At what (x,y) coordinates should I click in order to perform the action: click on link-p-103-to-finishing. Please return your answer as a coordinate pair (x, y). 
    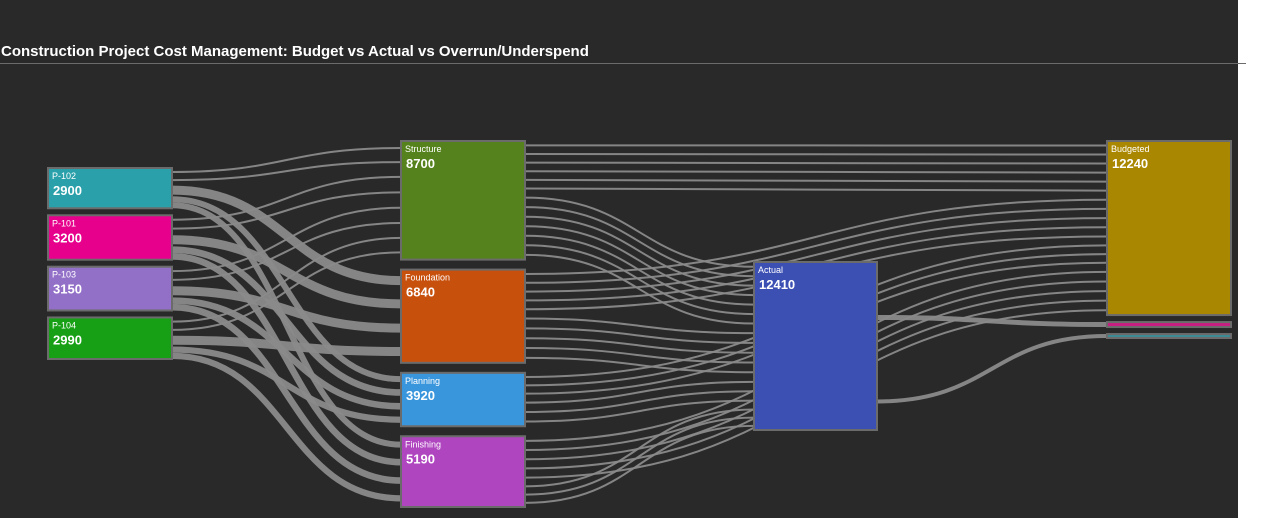
    Looking at the image, I should click on (286, 393).